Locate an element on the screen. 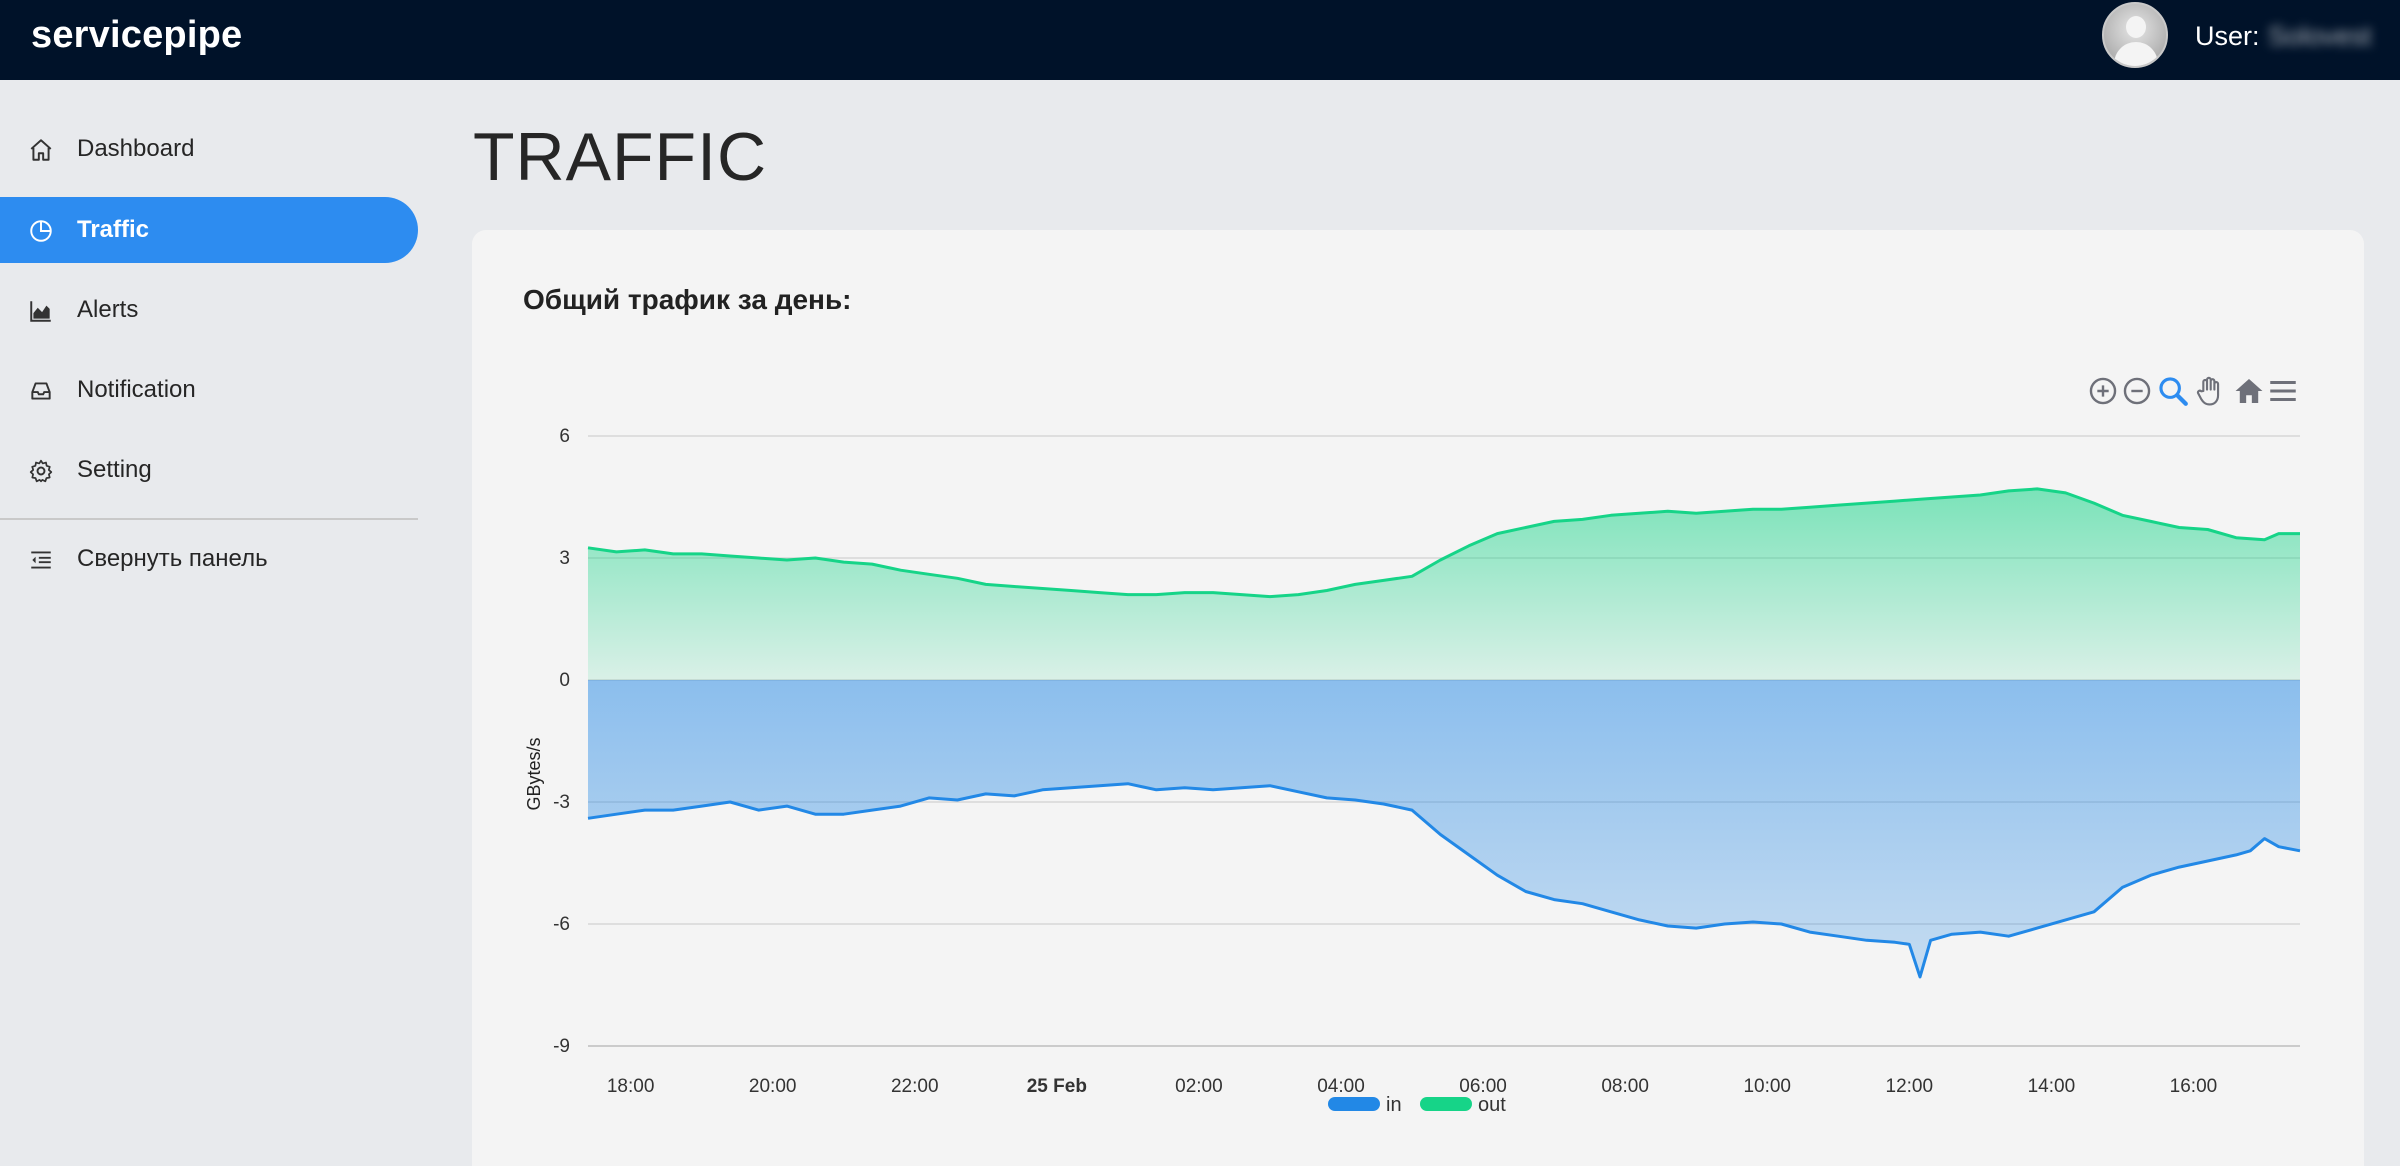  user-label: User: is located at coordinates (2227, 36).